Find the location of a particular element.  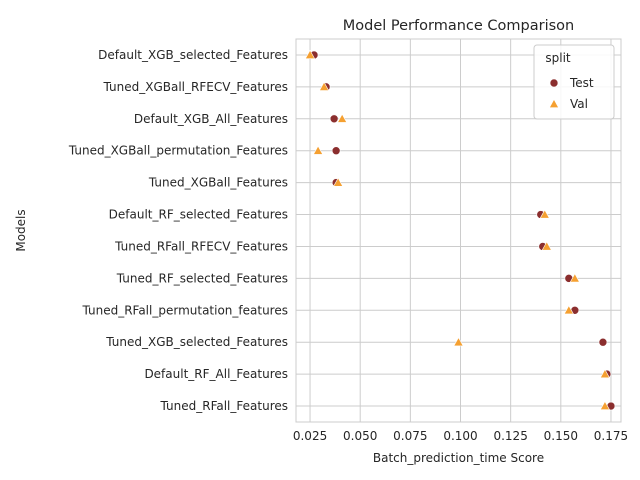

y-tick-label: Default_XGB_All_Features is located at coordinates (211, 119).